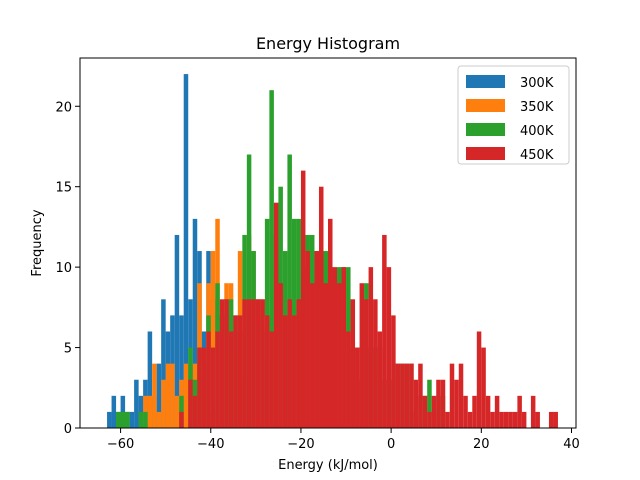 The height and width of the screenshot is (480, 640). I want to click on legend-label: 400K, so click(537, 131).